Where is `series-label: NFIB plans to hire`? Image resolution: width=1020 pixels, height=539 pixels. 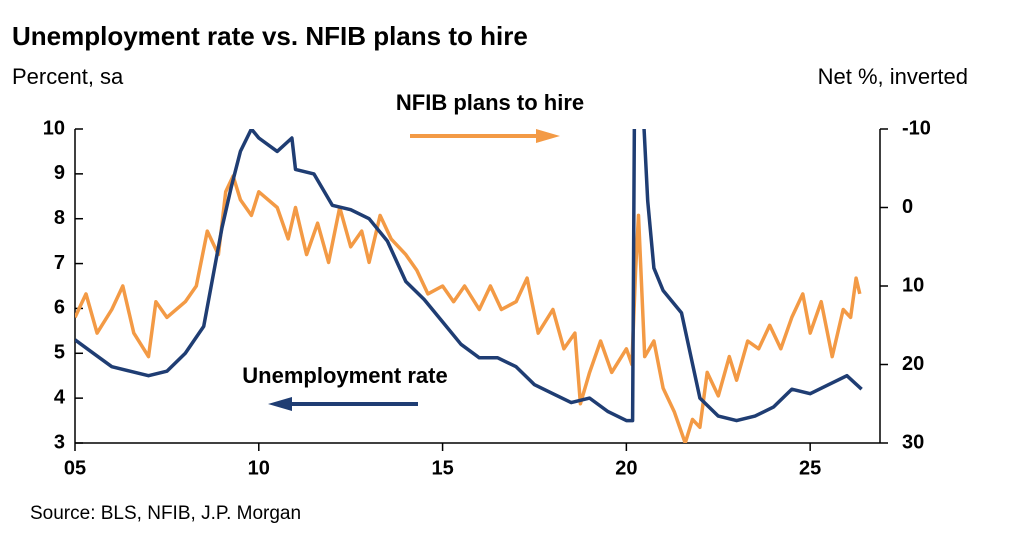
series-label: NFIB plans to hire is located at coordinates (490, 102).